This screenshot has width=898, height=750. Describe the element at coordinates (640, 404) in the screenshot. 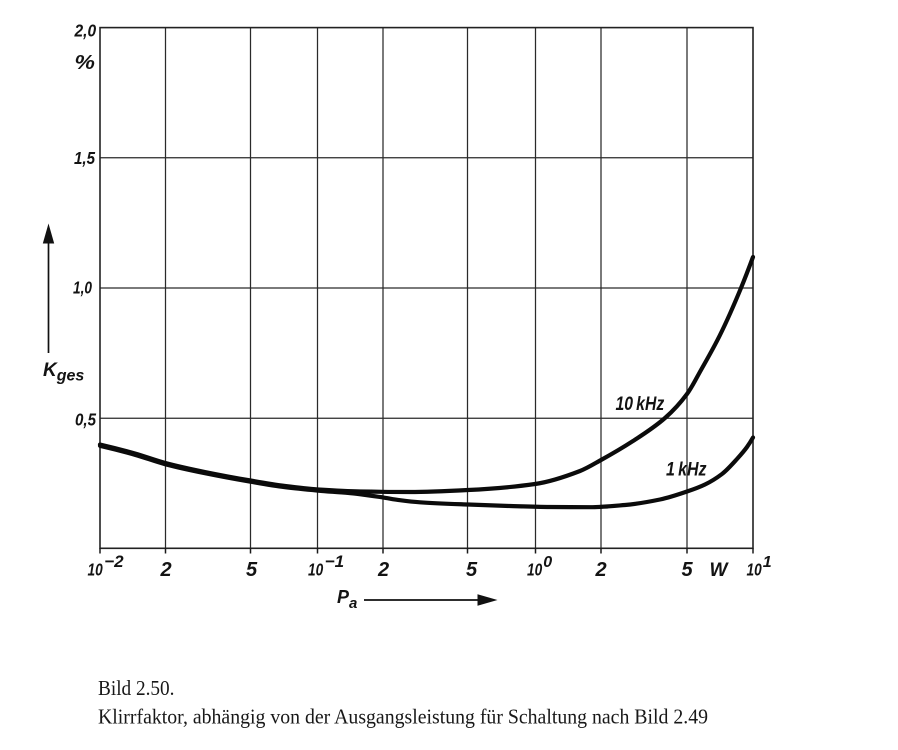

I see `svg-text: 10 kHz` at that location.